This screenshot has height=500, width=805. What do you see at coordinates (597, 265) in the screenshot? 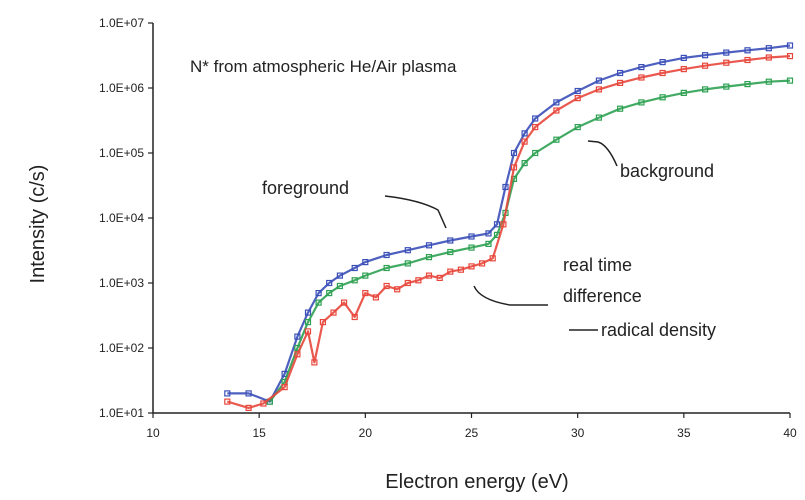
I see `annotation-real-time: real time` at bounding box center [597, 265].